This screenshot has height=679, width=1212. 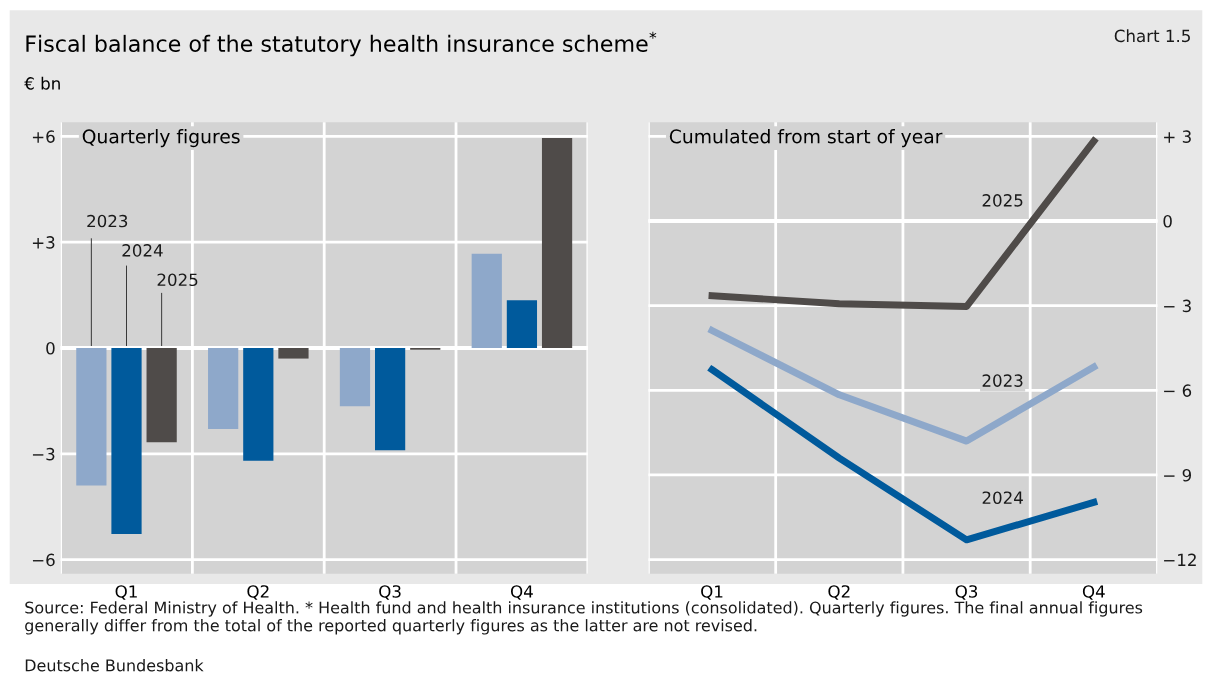 I want to click on y-tick-label: − 3, so click(x=1177, y=306).